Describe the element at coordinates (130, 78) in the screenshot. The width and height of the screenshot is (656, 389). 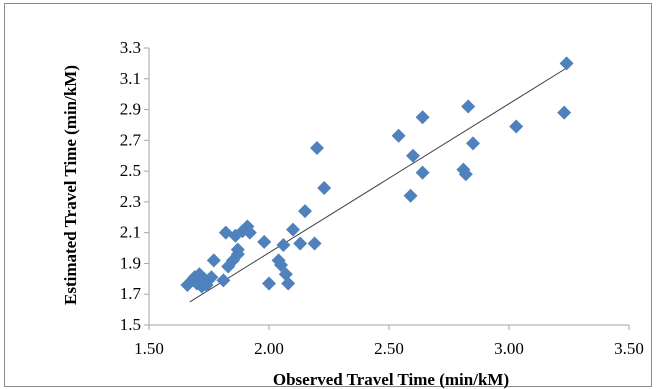
I see `y-tick-label: 3.1` at that location.